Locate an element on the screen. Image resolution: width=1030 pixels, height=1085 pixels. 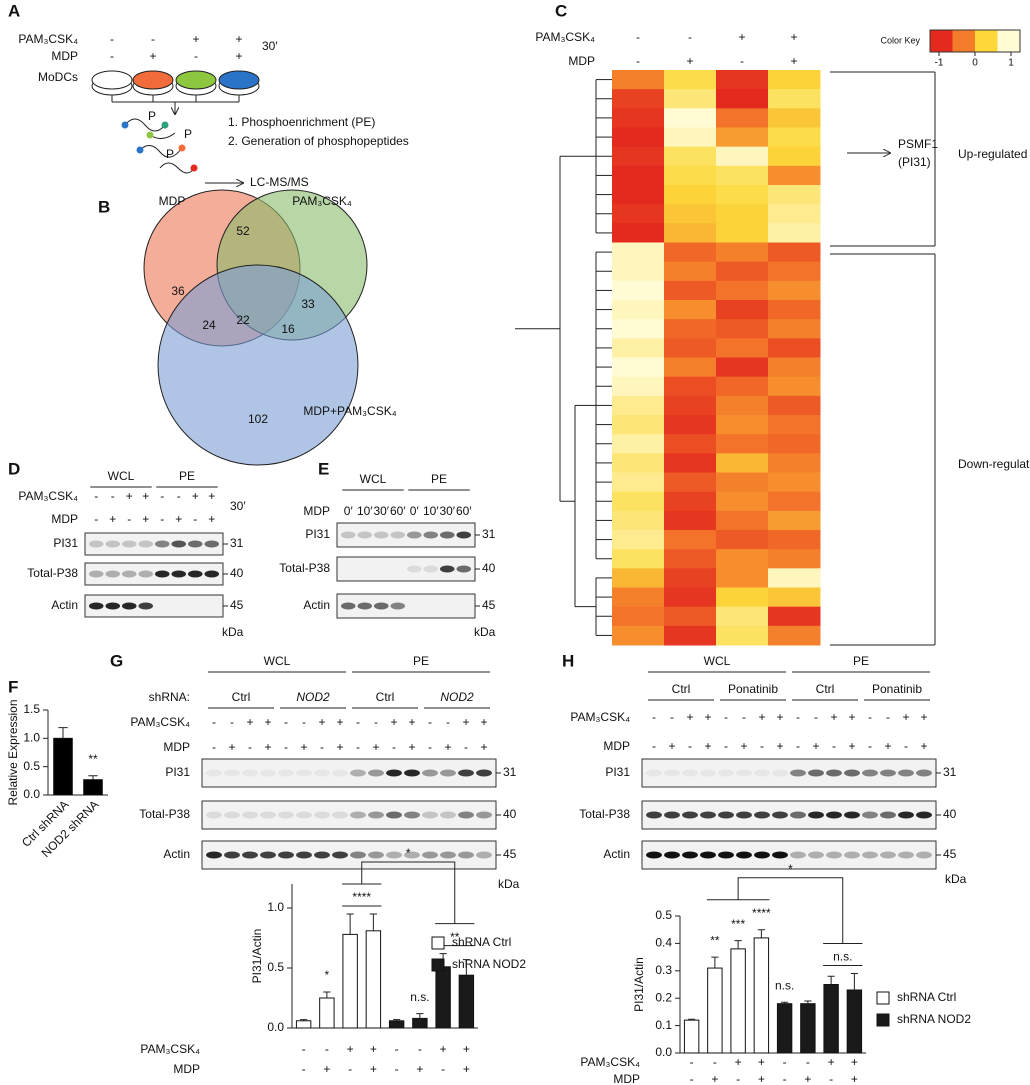
sign: 60′ is located at coordinates (398, 511).